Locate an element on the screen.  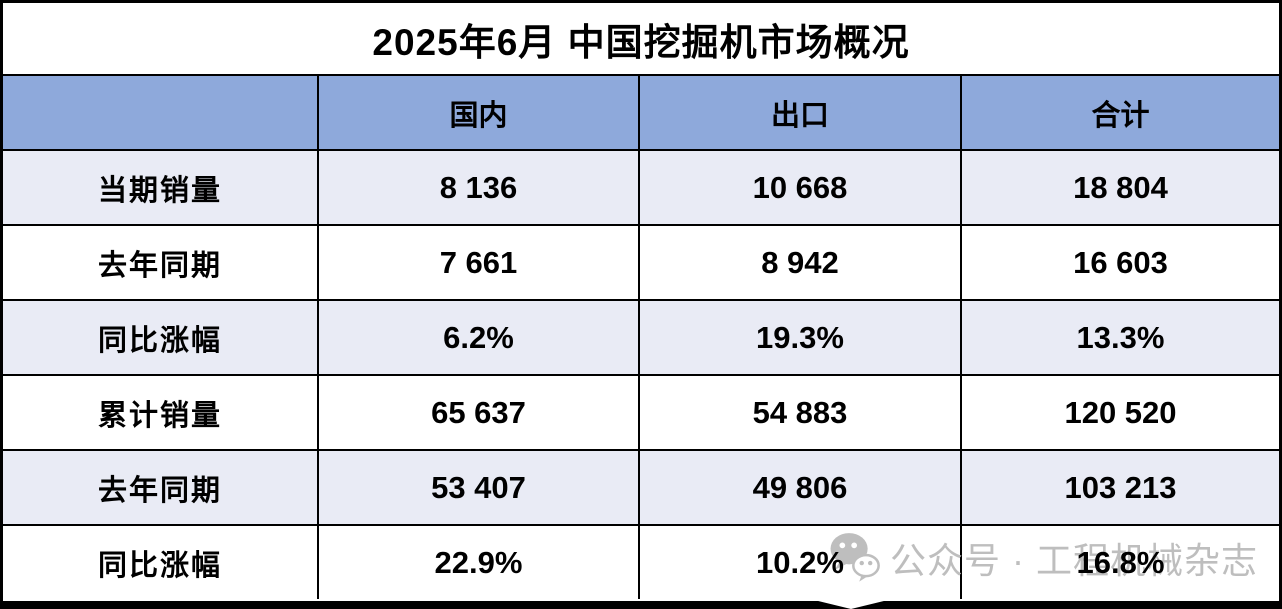
cell-value: 49 806 is located at coordinates (801, 487).